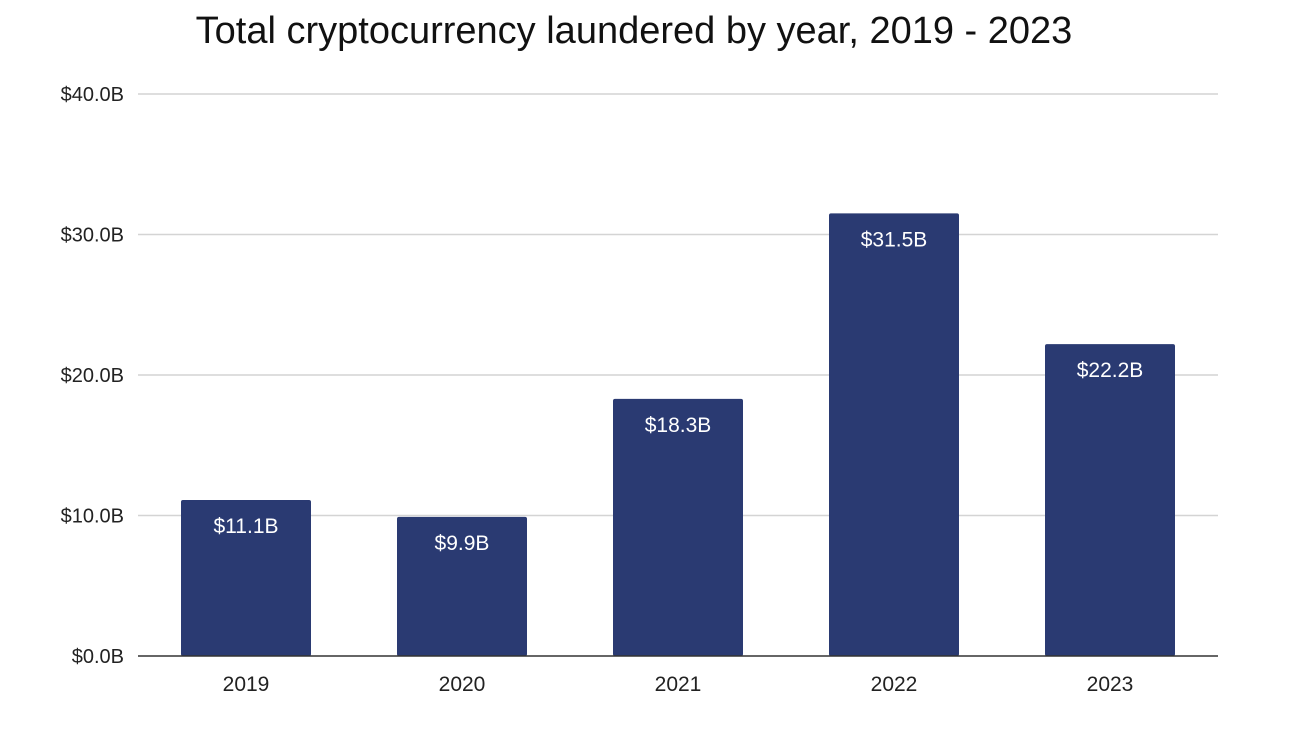 The height and width of the screenshot is (733, 1316). Describe the element at coordinates (92, 236) in the screenshot. I see `y-tick-label: $30.0B` at that location.